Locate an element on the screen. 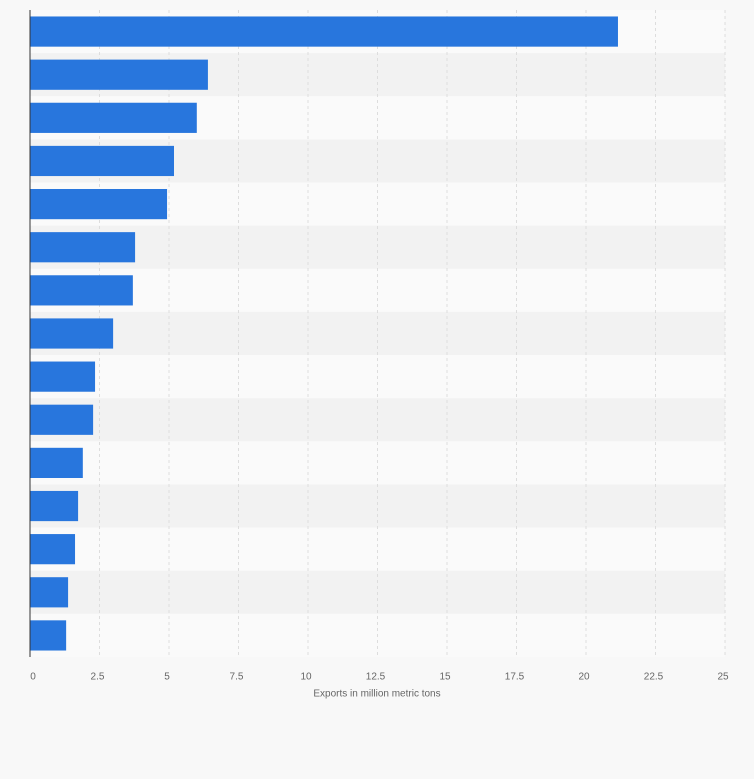 This screenshot has height=779, width=754. x-tick-label: 20 is located at coordinates (584, 677).